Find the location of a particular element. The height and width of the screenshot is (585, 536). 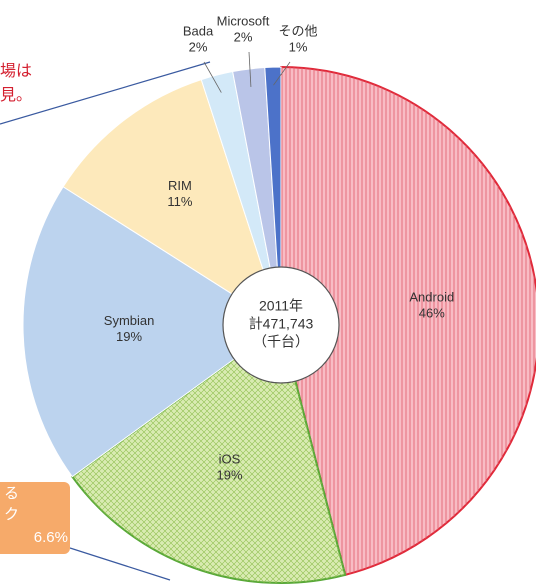

slice-label: RIM is located at coordinates (180, 185).